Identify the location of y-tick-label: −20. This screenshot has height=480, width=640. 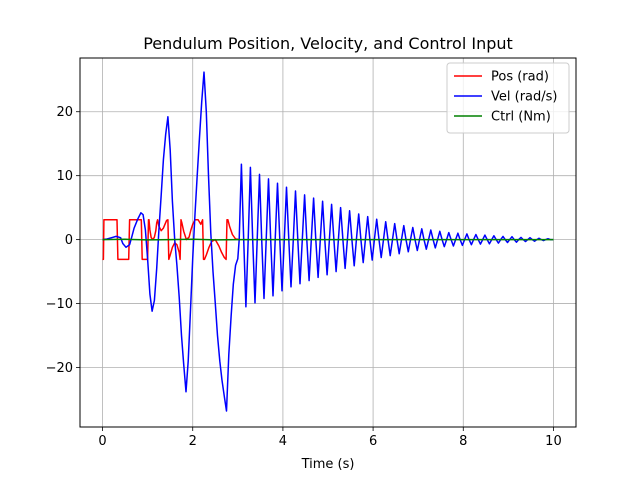
(59, 368).